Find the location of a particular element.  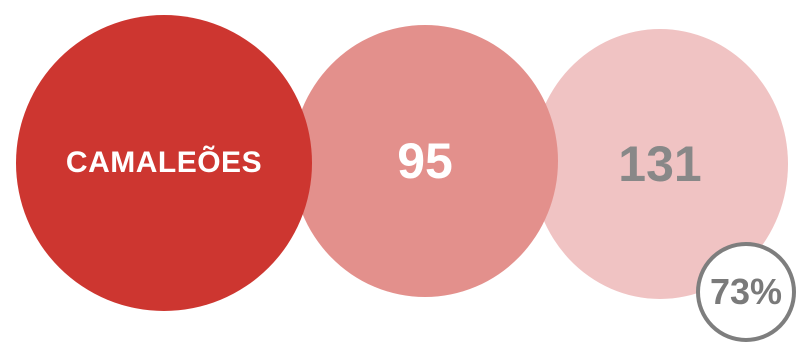

percent-badge: 73% is located at coordinates (746, 292).